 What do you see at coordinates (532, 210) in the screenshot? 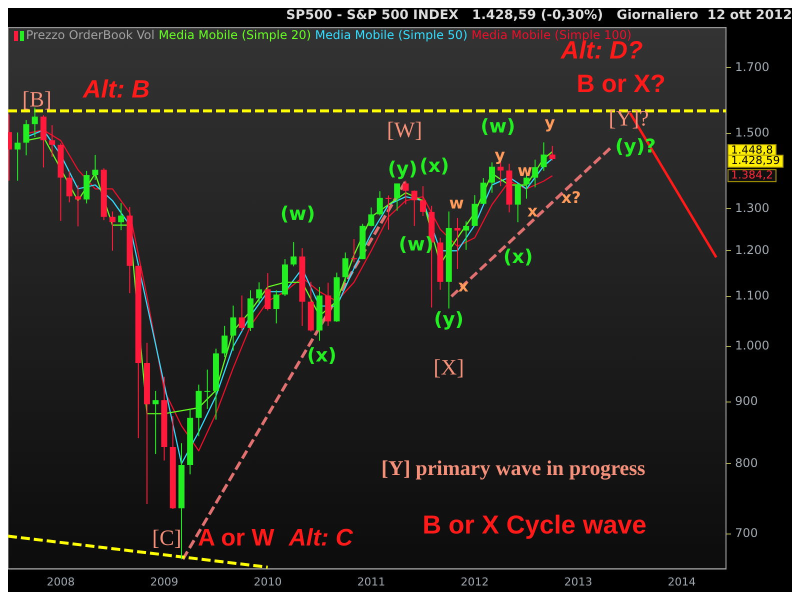
I see `annotation: x` at bounding box center [532, 210].